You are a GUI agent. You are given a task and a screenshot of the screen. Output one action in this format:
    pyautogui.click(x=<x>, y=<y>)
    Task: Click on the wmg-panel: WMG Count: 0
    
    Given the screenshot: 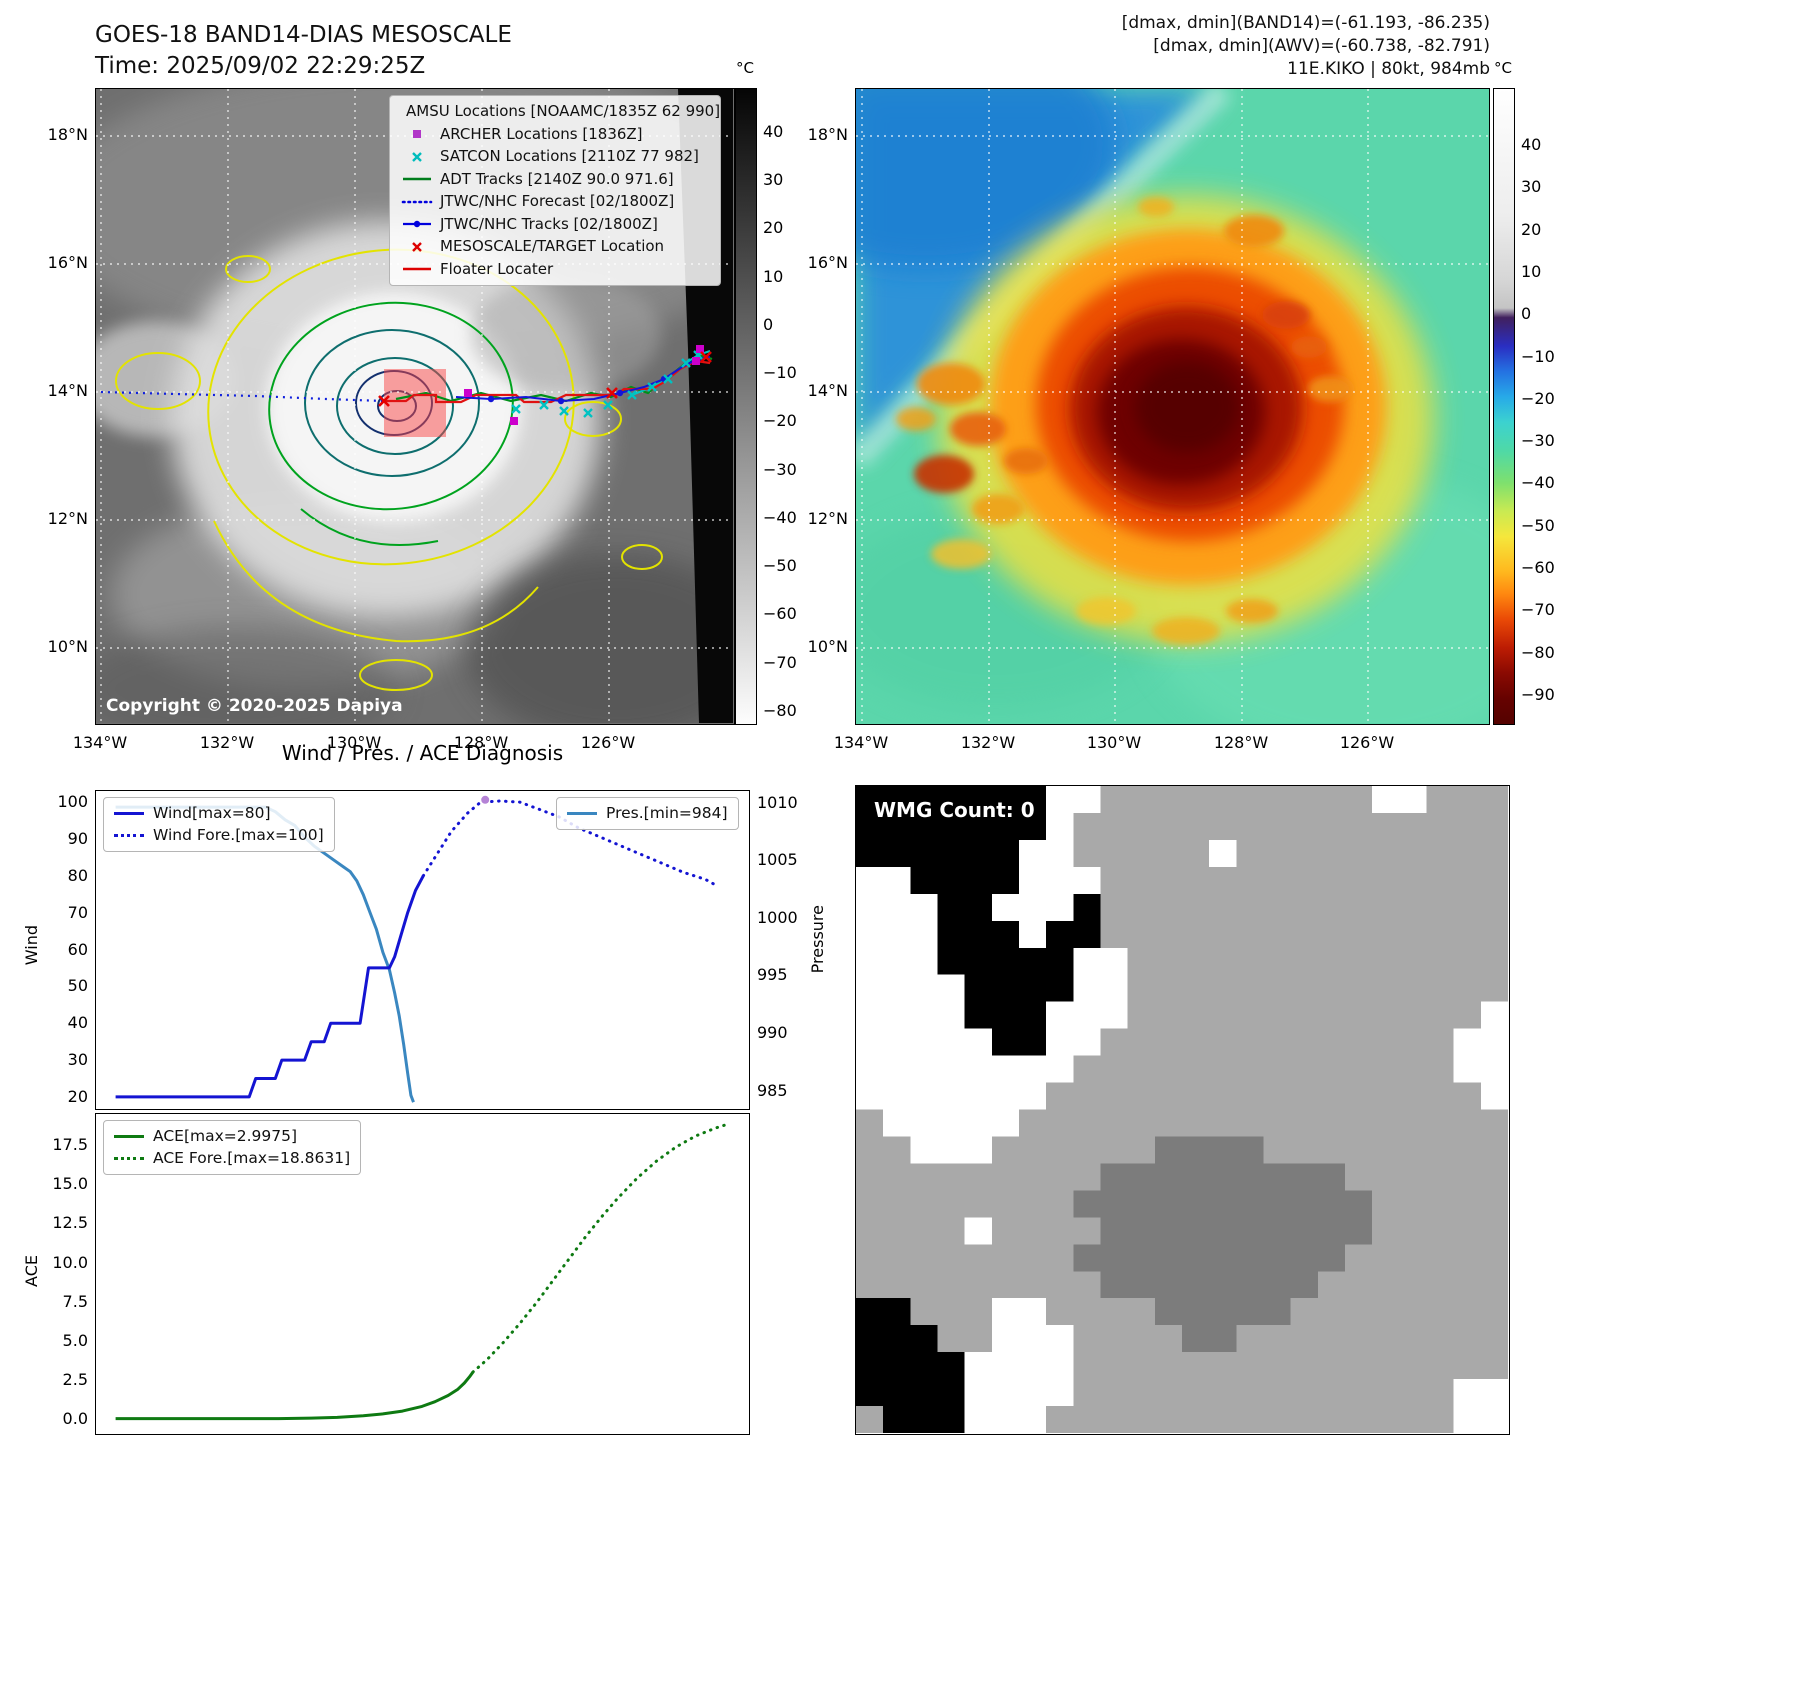 What is the action you would take?
    pyautogui.click(x=1182, y=1110)
    